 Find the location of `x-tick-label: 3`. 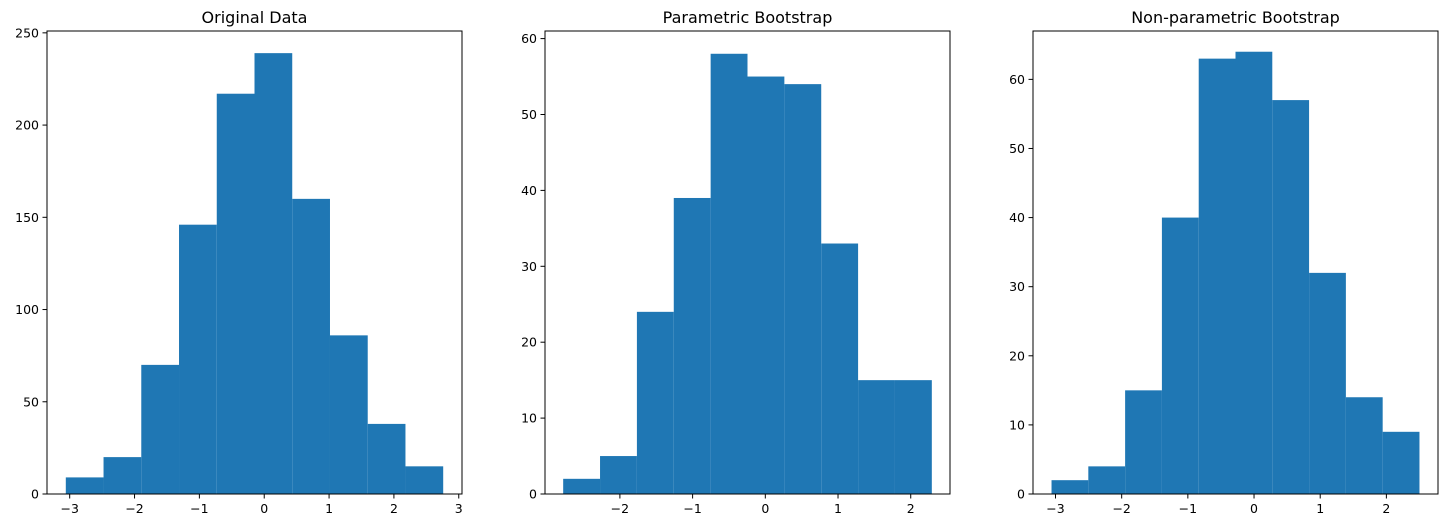

x-tick-label: 3 is located at coordinates (459, 508).